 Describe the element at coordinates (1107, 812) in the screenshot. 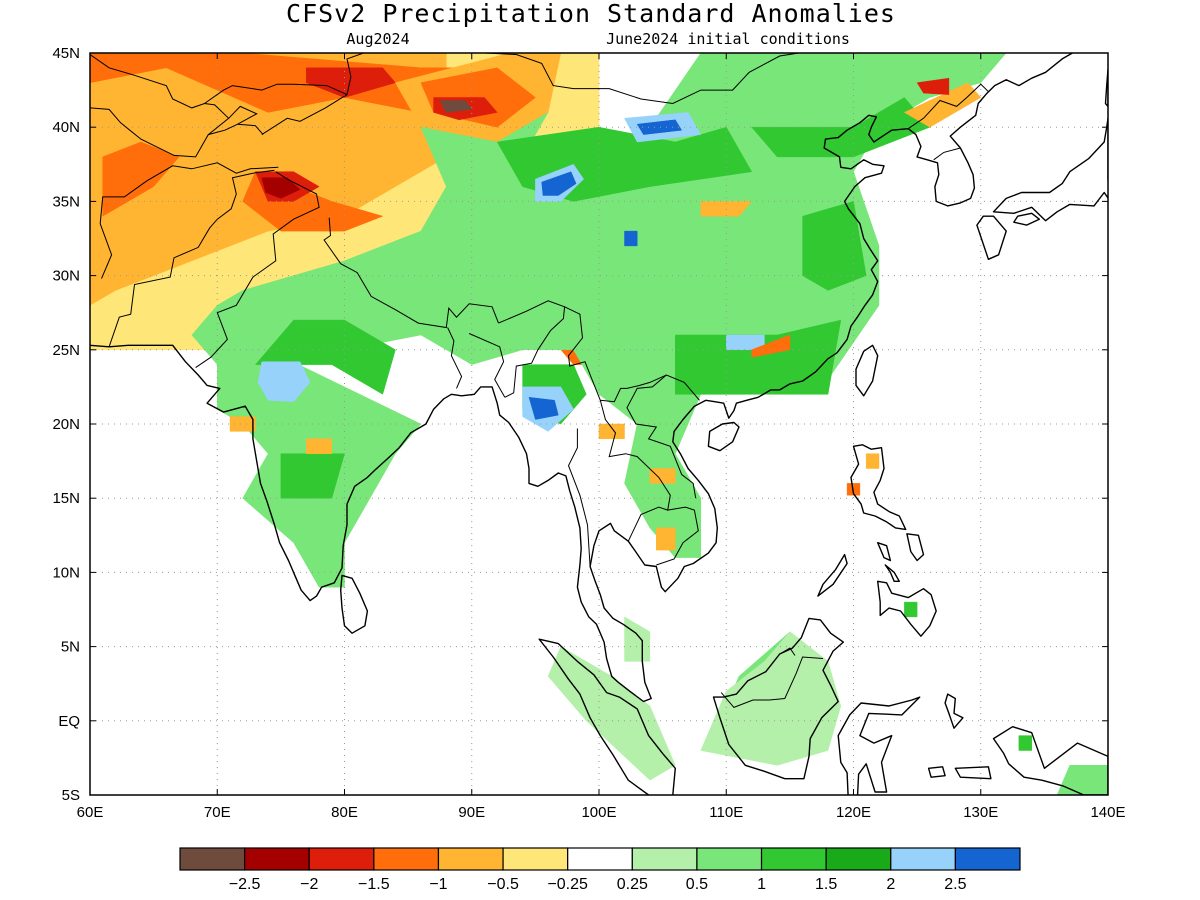

I see `lon-tick-label: 140E` at that location.